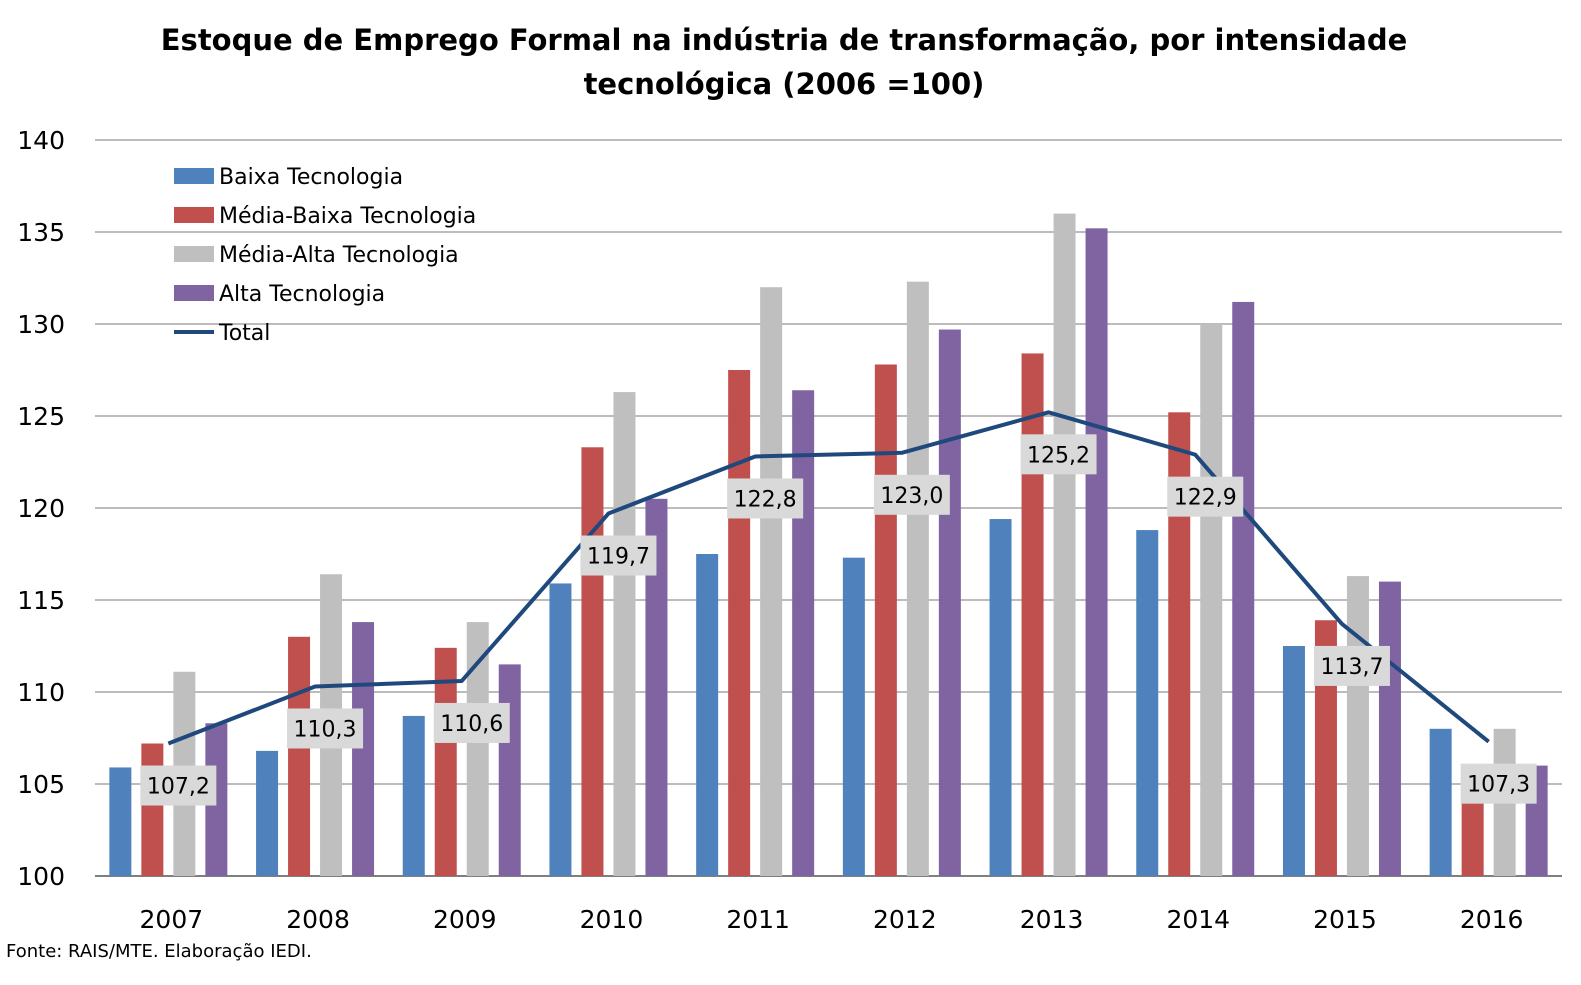  What do you see at coordinates (318, 919) in the screenshot?
I see `x-tick-label: 2008` at bounding box center [318, 919].